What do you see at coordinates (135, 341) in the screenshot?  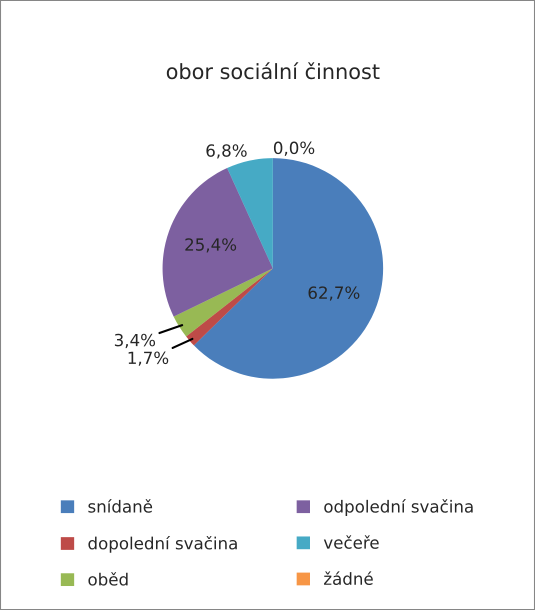 I see `data-label: 3,4%` at bounding box center [135, 341].